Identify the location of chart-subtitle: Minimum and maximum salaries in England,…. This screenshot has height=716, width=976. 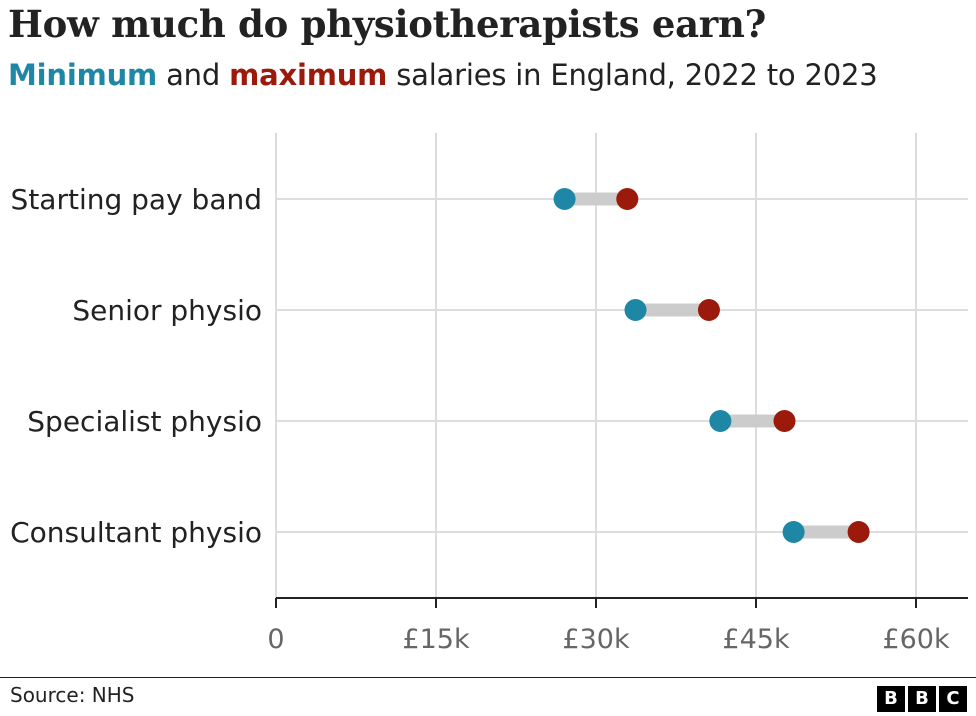
(443, 75).